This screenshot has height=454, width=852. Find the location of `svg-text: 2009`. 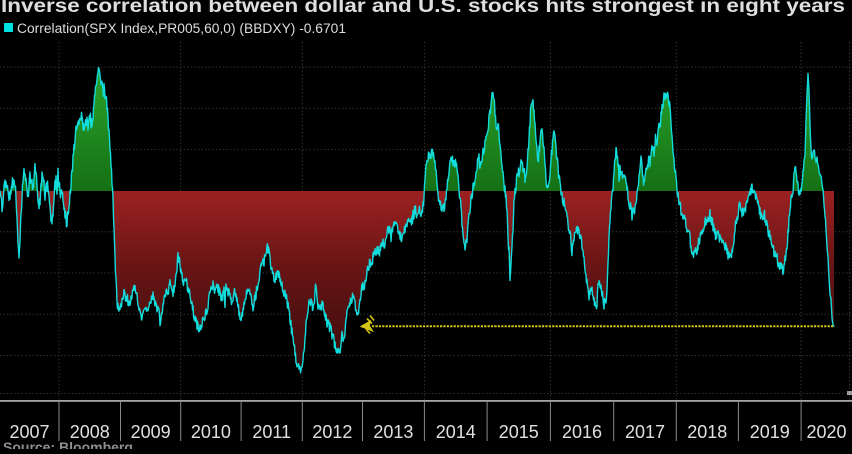

svg-text: 2009 is located at coordinates (151, 432).